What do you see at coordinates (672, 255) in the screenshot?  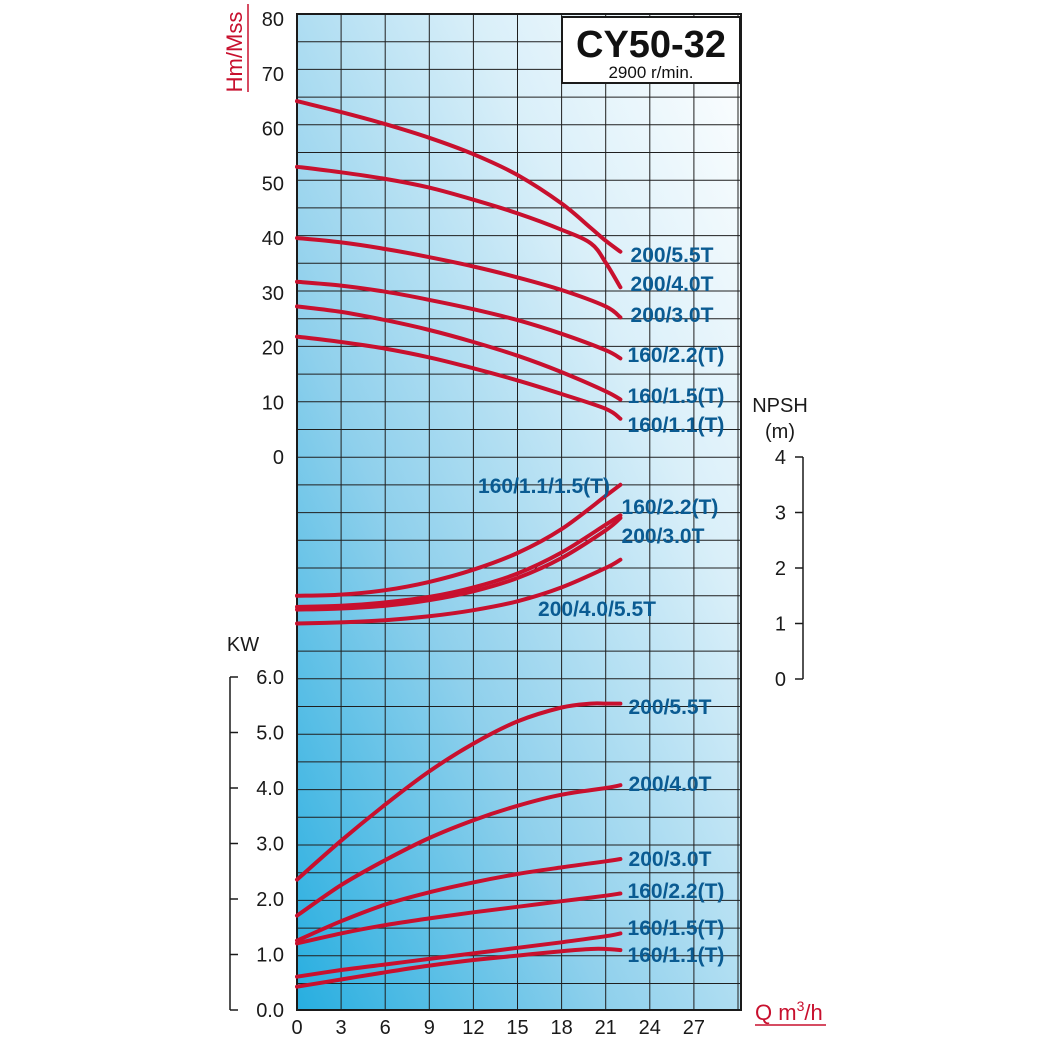 I see `head-series-label: 200/5.5T` at bounding box center [672, 255].